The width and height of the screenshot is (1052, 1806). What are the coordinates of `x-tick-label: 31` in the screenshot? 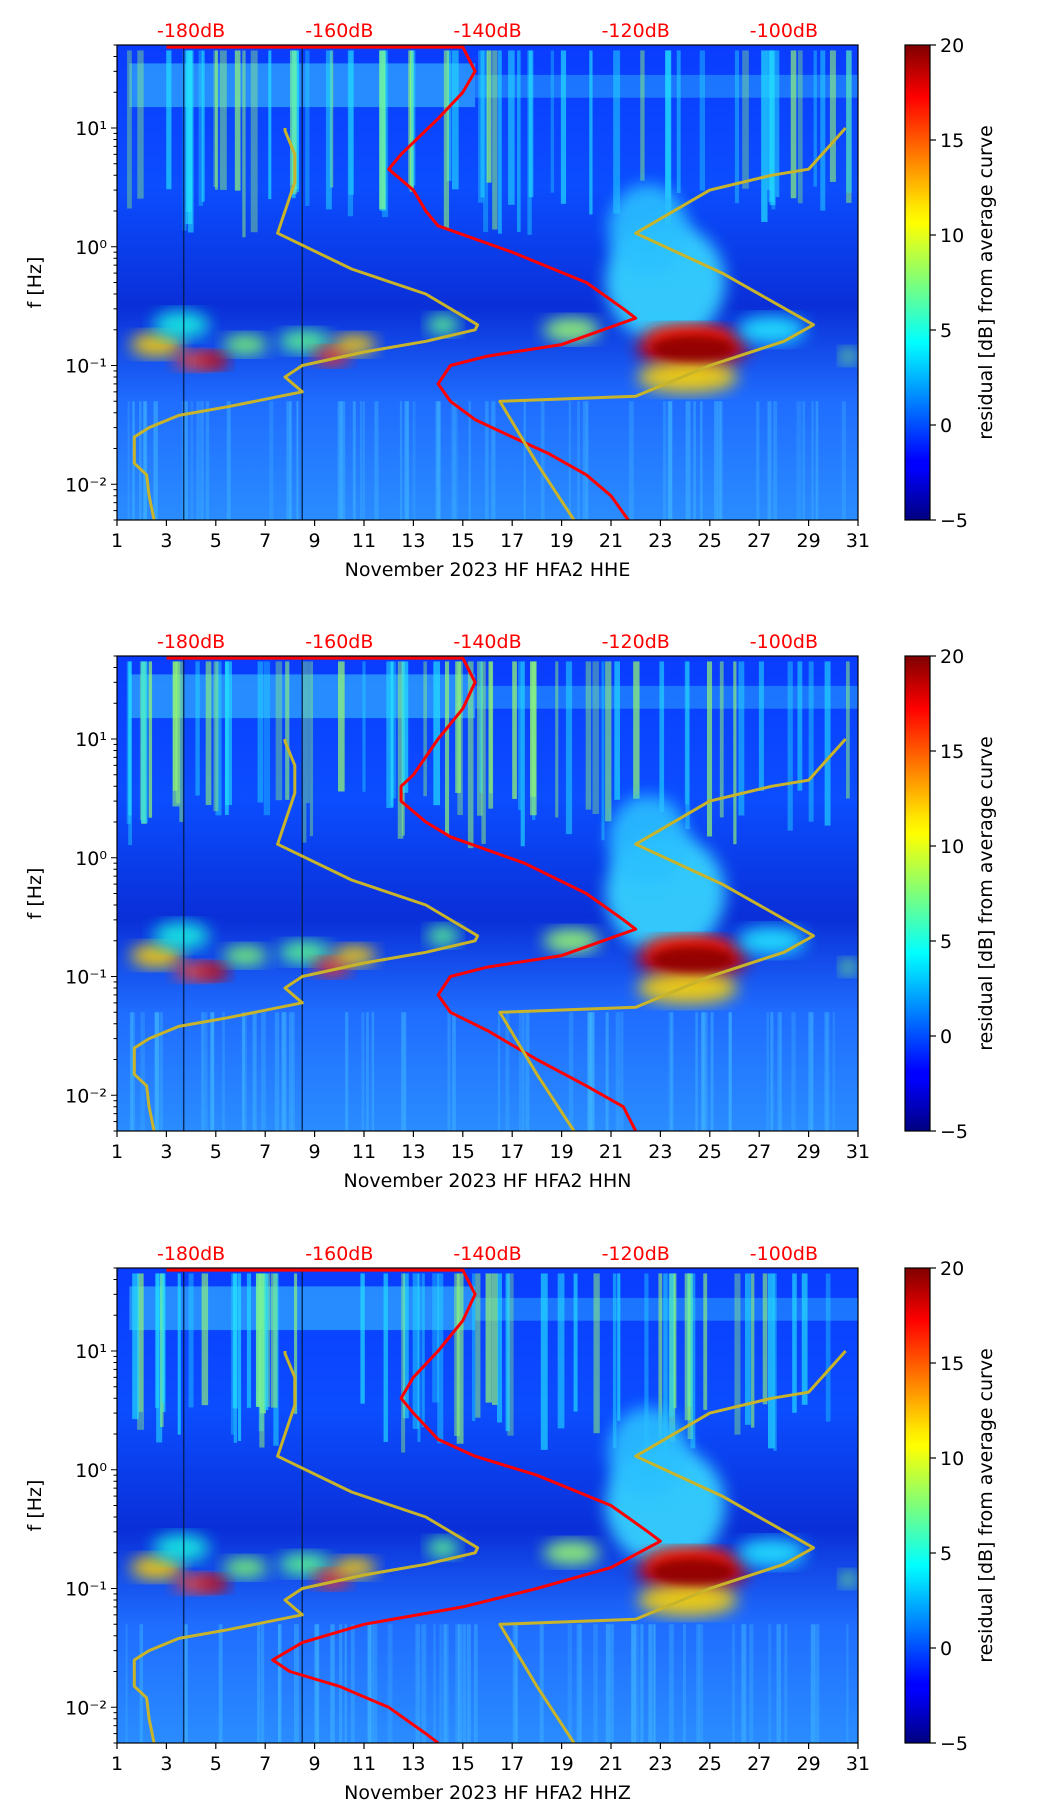 It's located at (858, 1152).